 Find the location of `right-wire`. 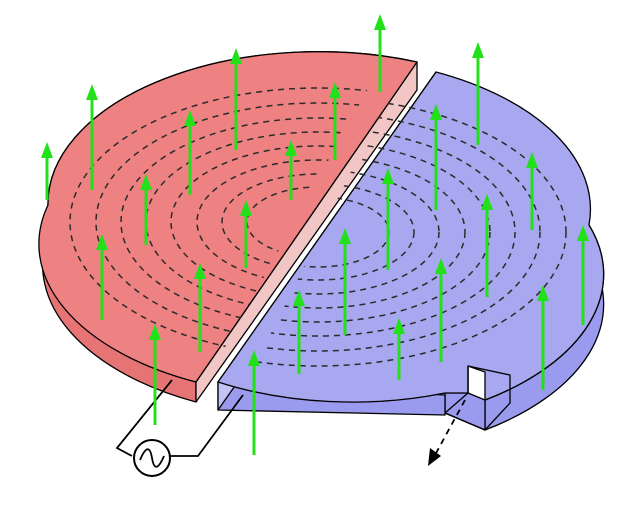

right-wire is located at coordinates (207, 425).